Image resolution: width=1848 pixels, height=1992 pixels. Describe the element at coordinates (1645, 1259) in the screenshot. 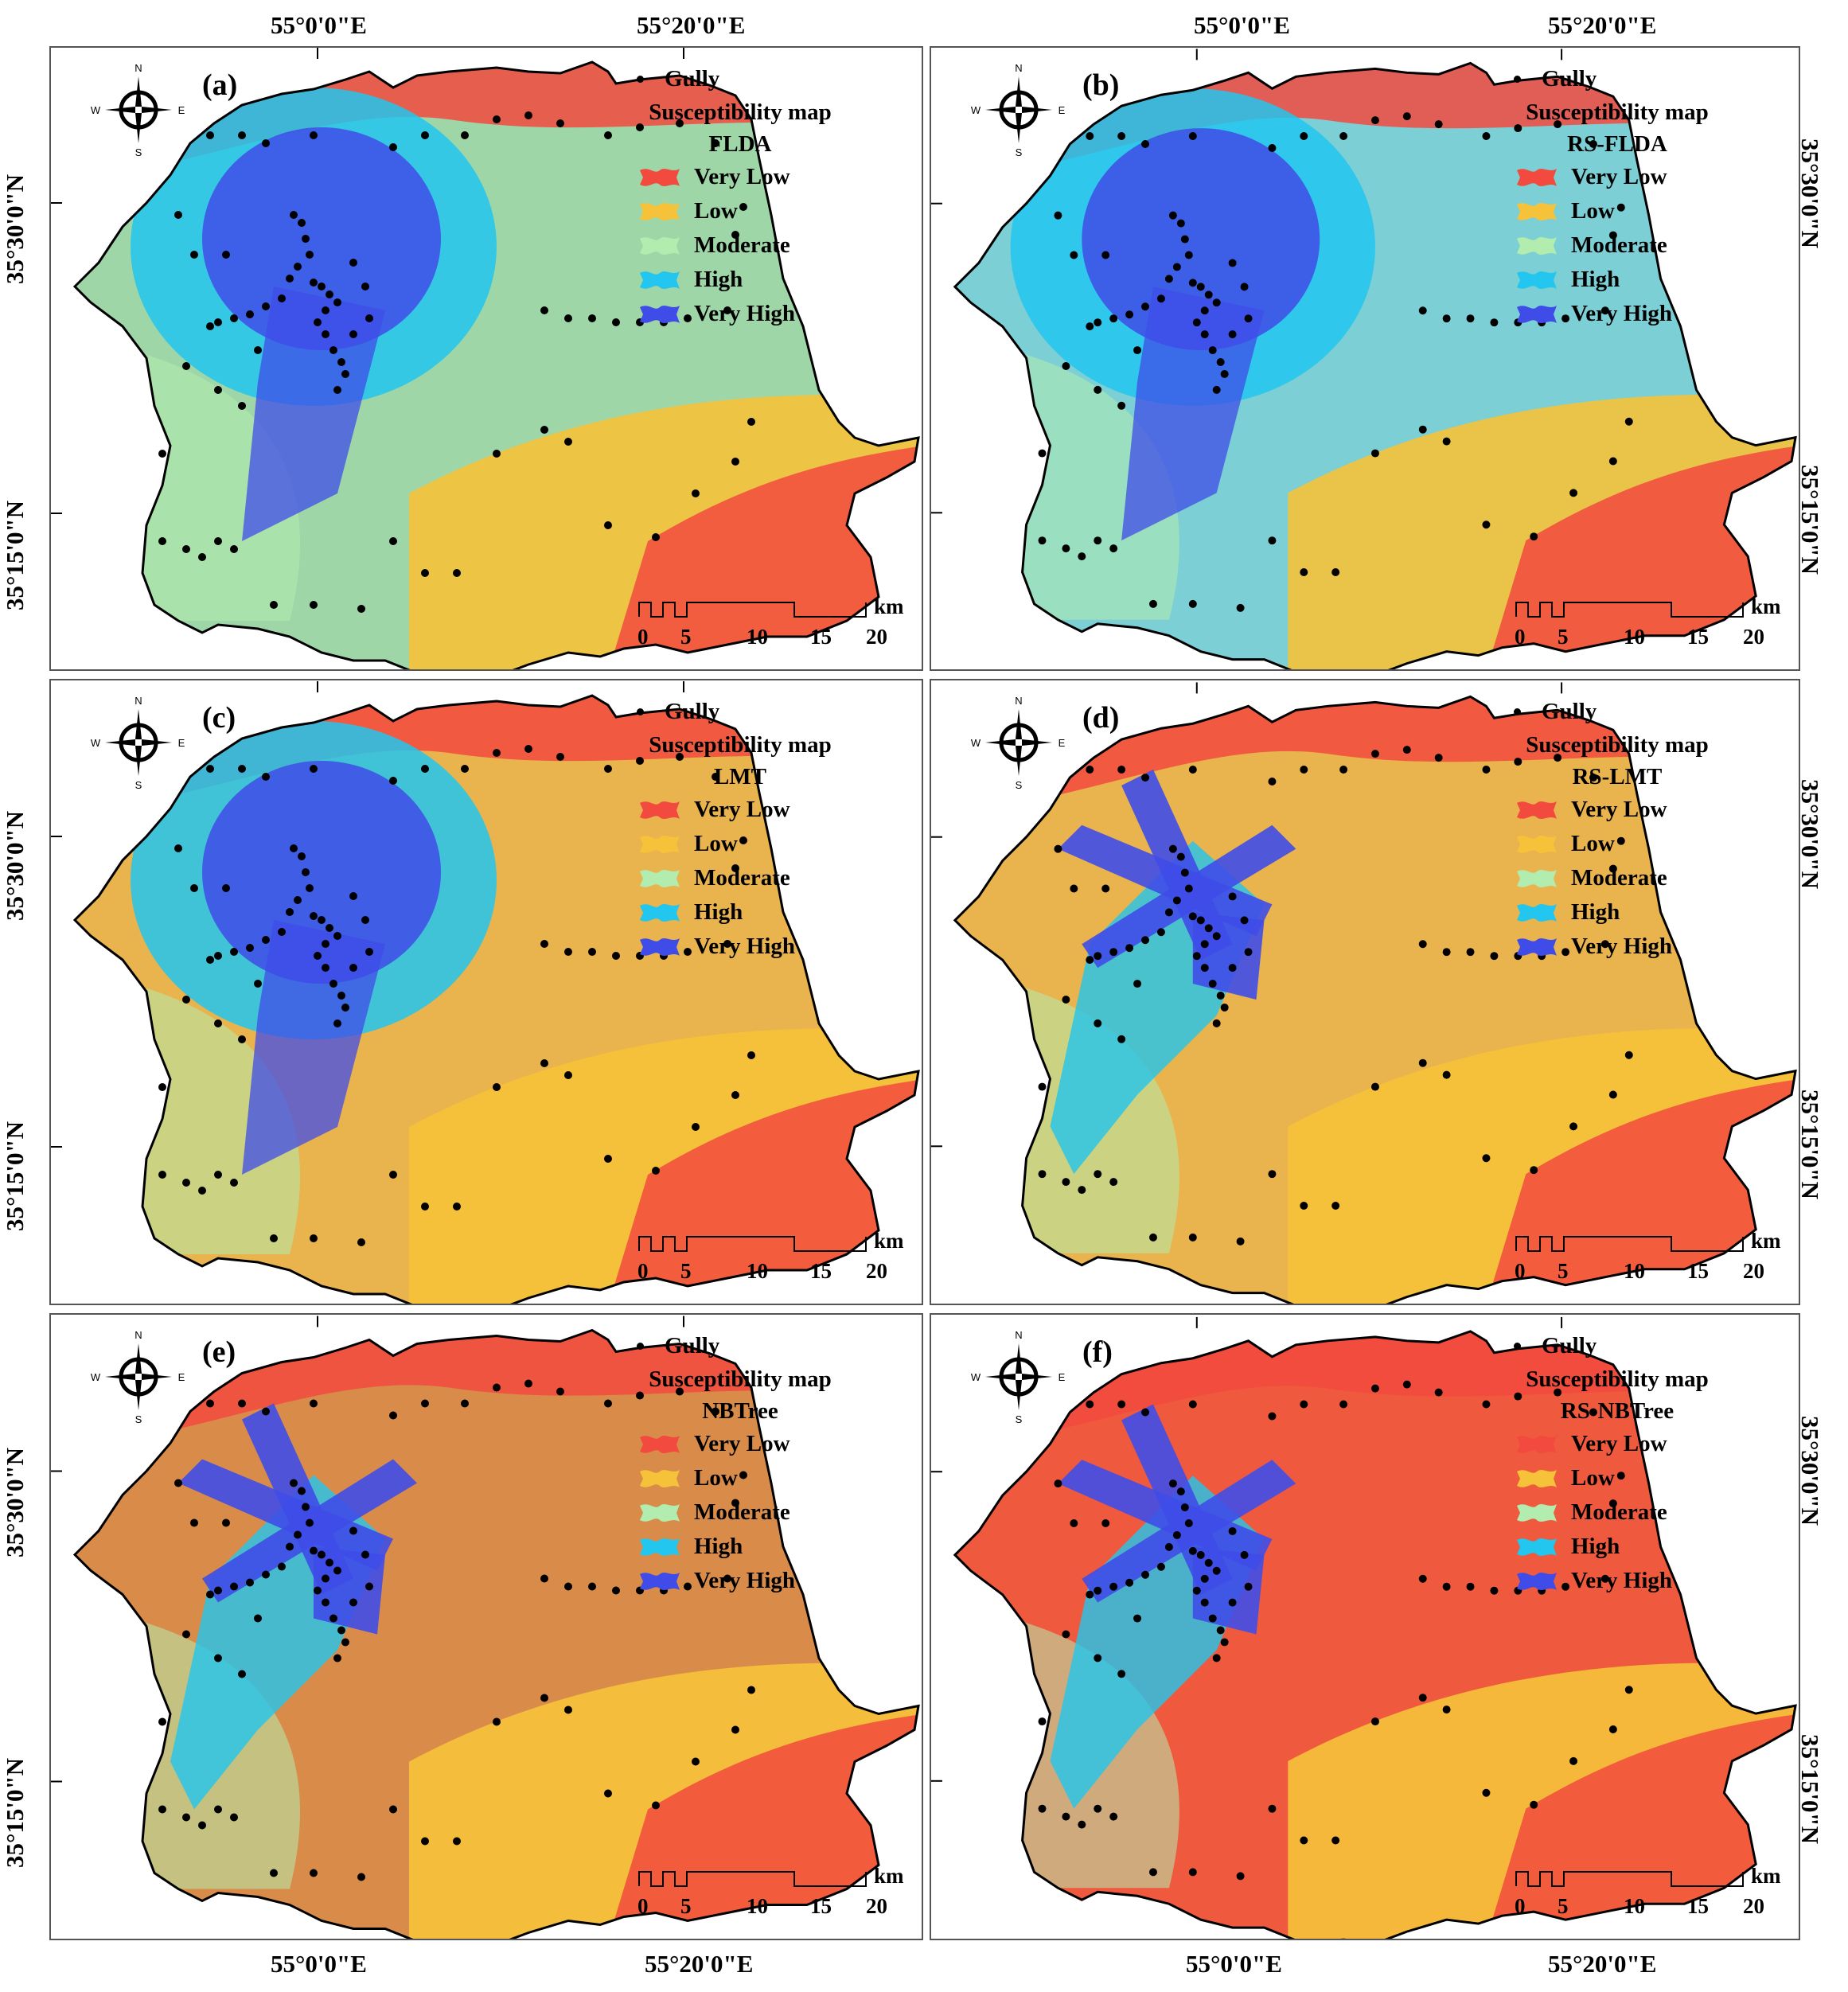

I see `scale-bar: 0 5 10 15 20 km` at that location.